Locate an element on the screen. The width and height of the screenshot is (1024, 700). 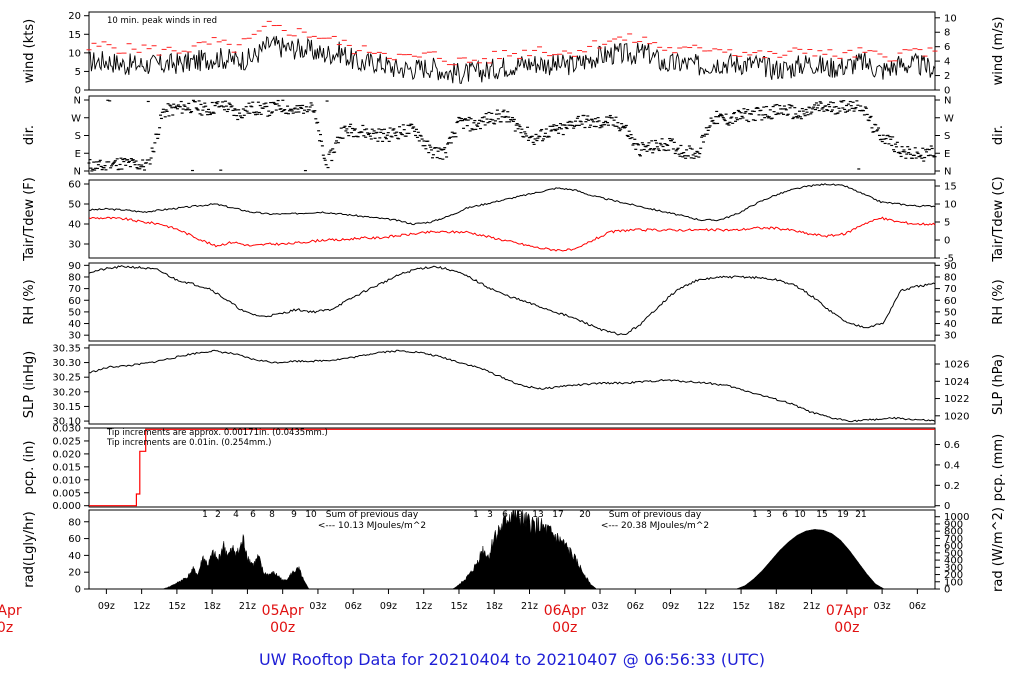
rad-ylabel-left: rad(Lgly/hr) is located at coordinates (29, 549).